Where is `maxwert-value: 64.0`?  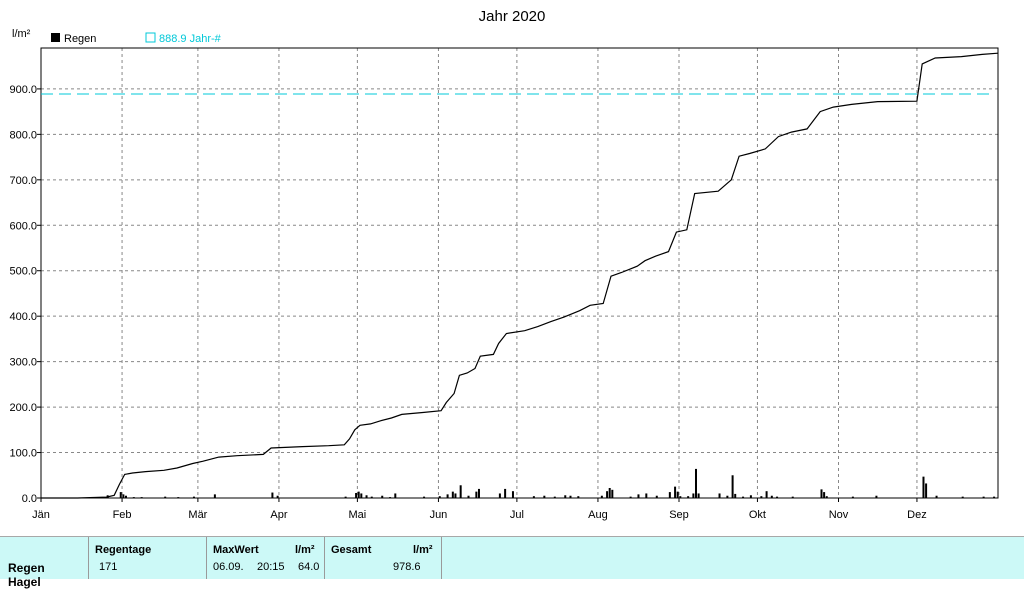 maxwert-value: 64.0 is located at coordinates (309, 567).